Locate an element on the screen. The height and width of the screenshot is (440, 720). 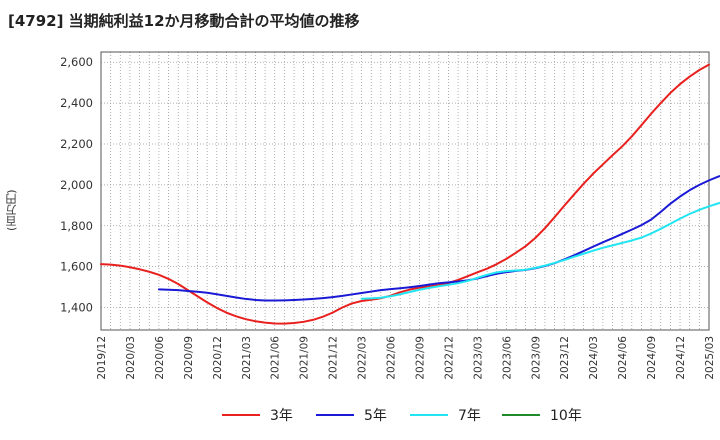
x-tick-label: 2019/12 is located at coordinates (102, 358).